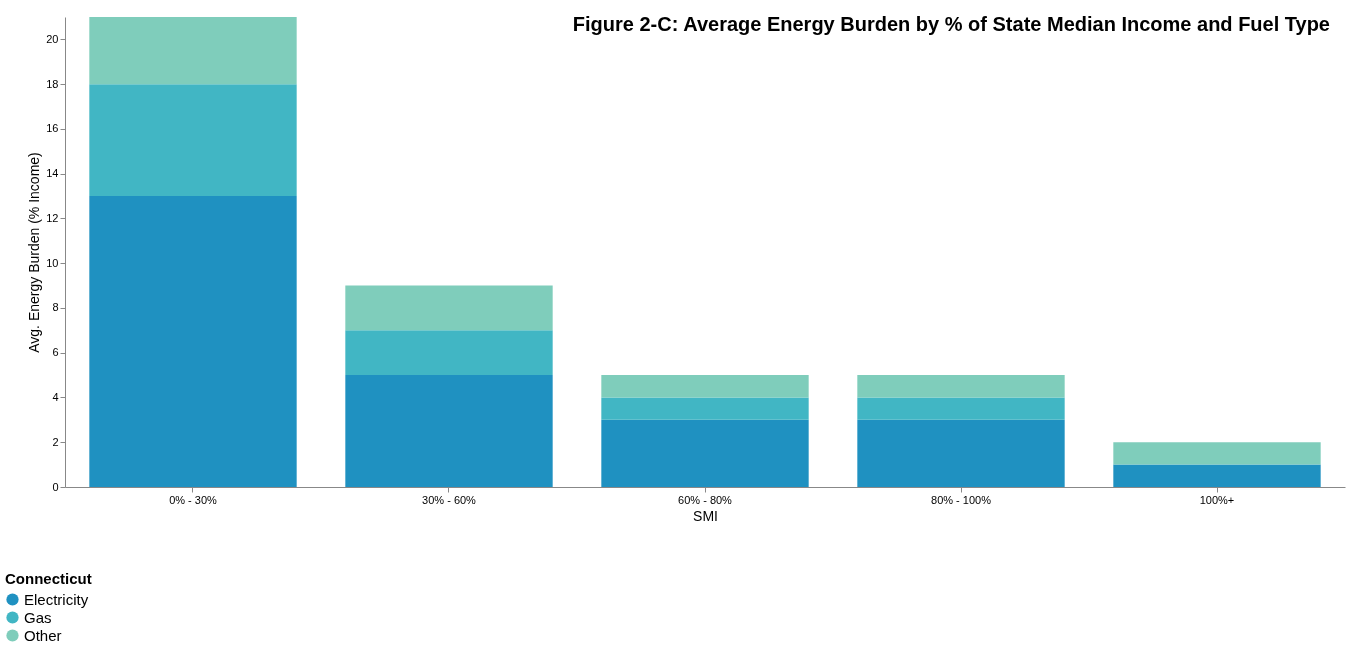 The width and height of the screenshot is (1370, 669). What do you see at coordinates (52, 173) in the screenshot?
I see `y-tick-label: 14` at bounding box center [52, 173].